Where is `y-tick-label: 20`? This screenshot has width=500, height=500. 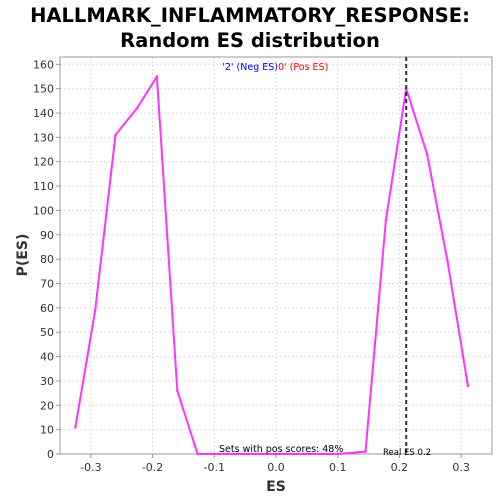 y-tick-label: 20 is located at coordinates (47, 405).